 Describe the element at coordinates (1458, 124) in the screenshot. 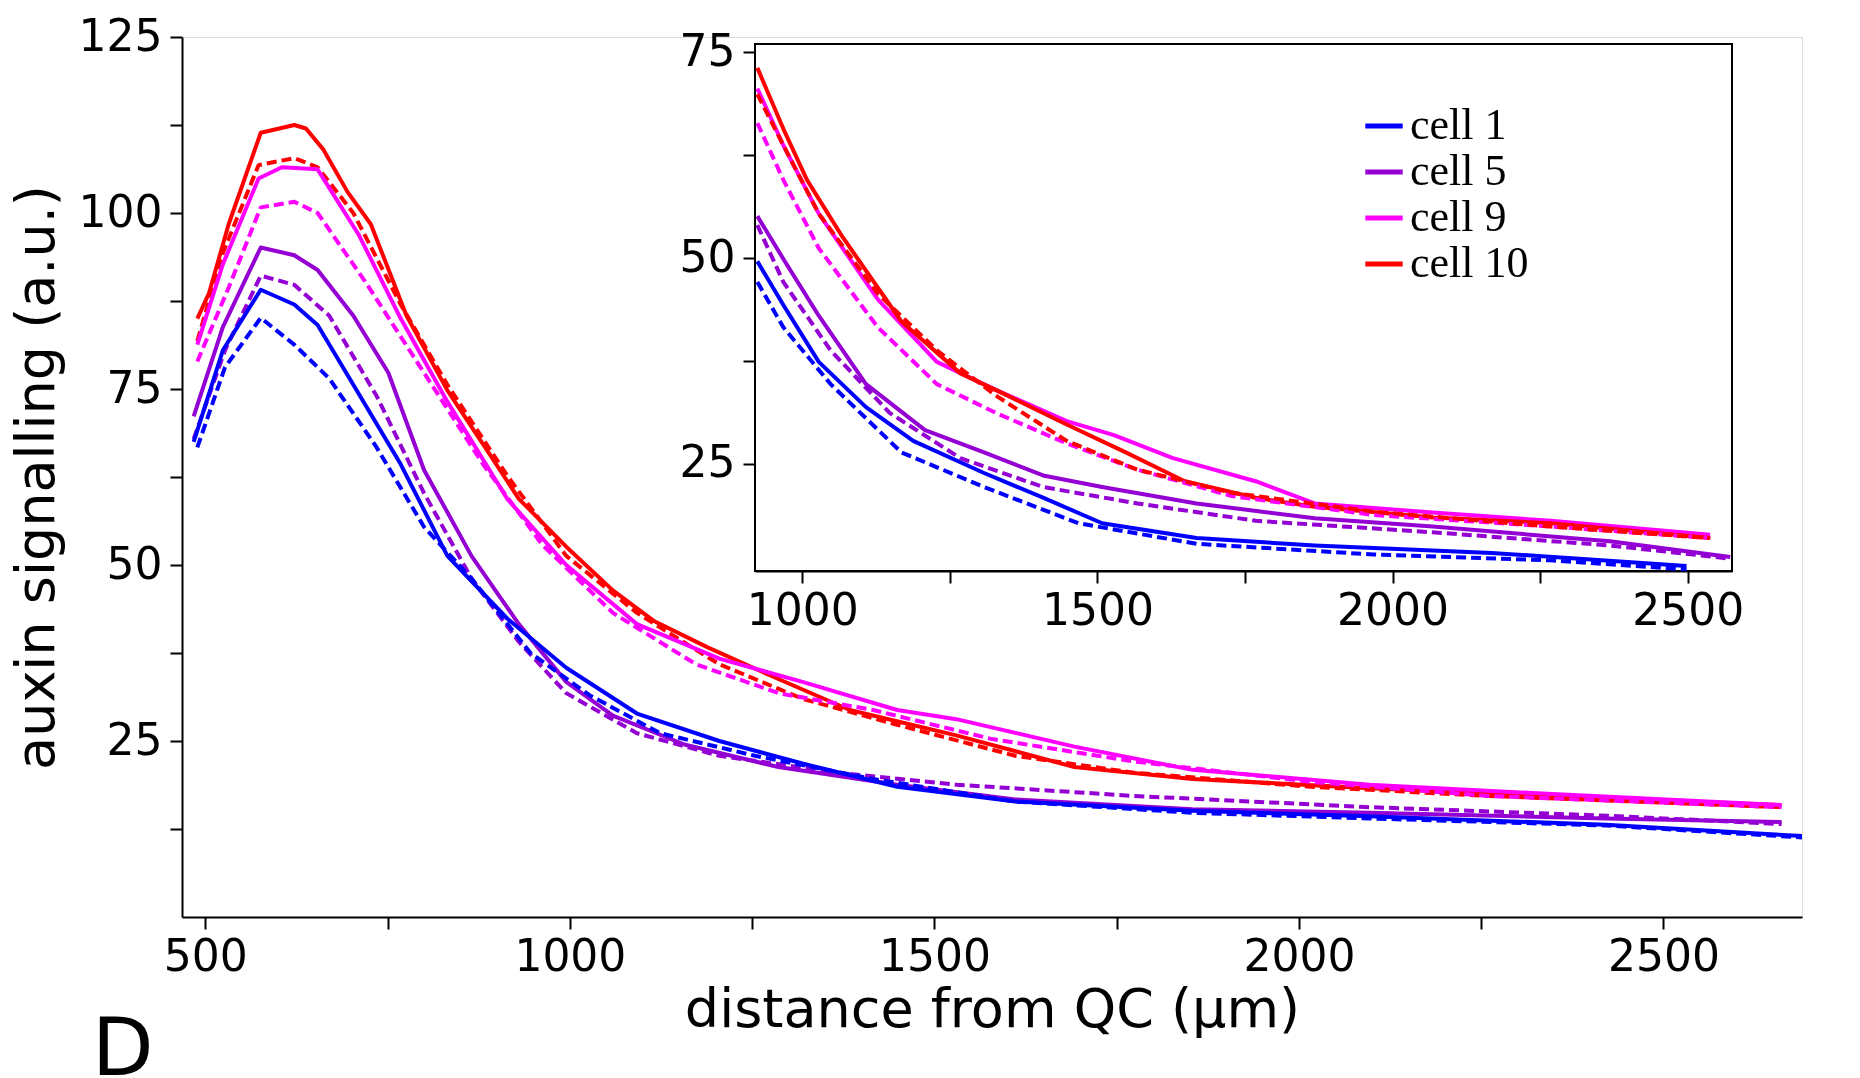

I see `legend-label: cell 1` at that location.